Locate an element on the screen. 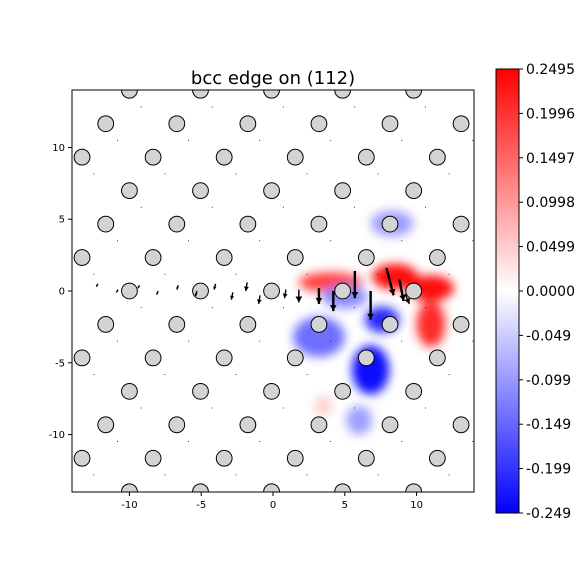 This screenshot has height=576, width=576. chart-title: bcc edge on (112) is located at coordinates (273, 78).